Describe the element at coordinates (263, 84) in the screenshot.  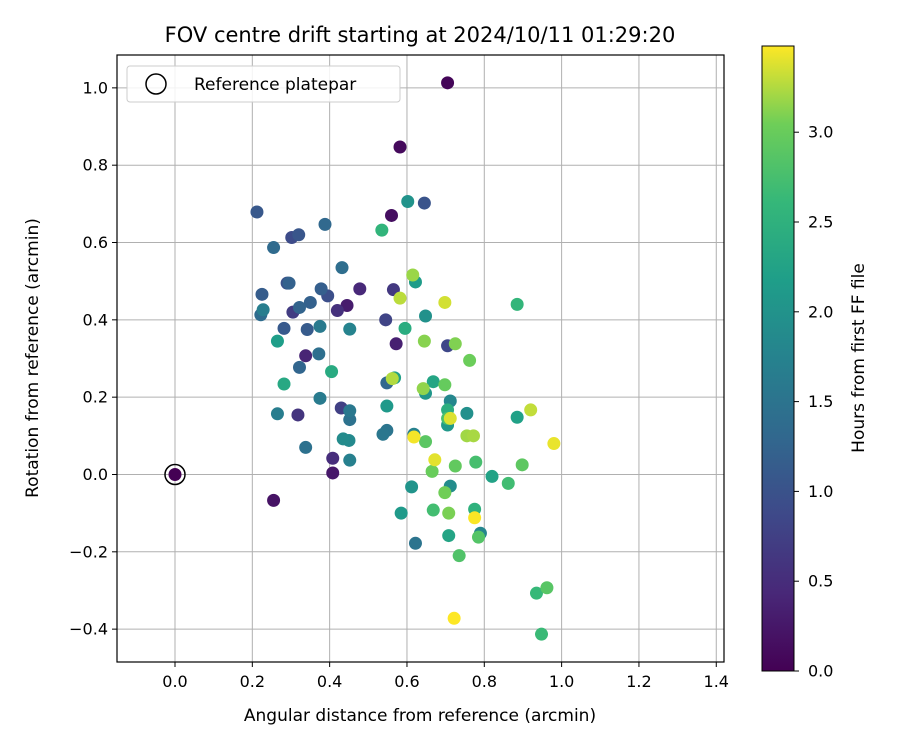
I see `legend: Reference platepar` at that location.